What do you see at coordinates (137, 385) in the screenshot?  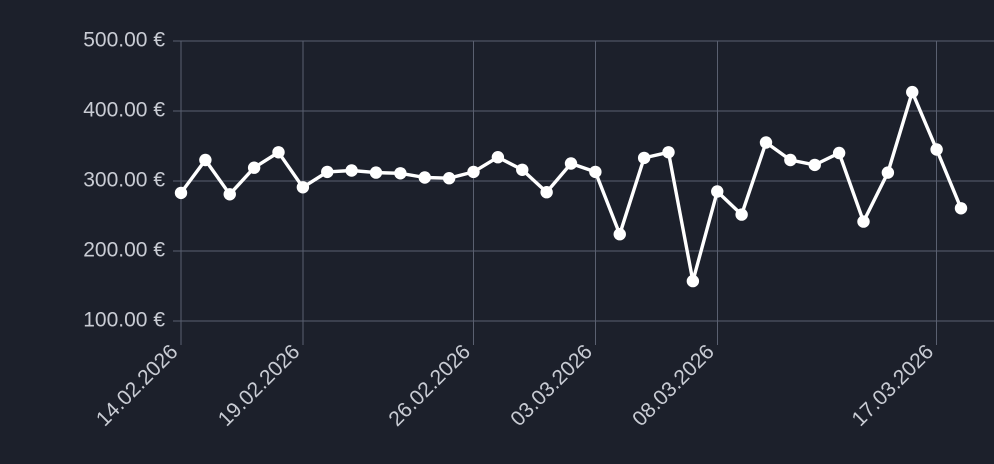 I see `x-axis-tick-label: 14.02.2026` at bounding box center [137, 385].